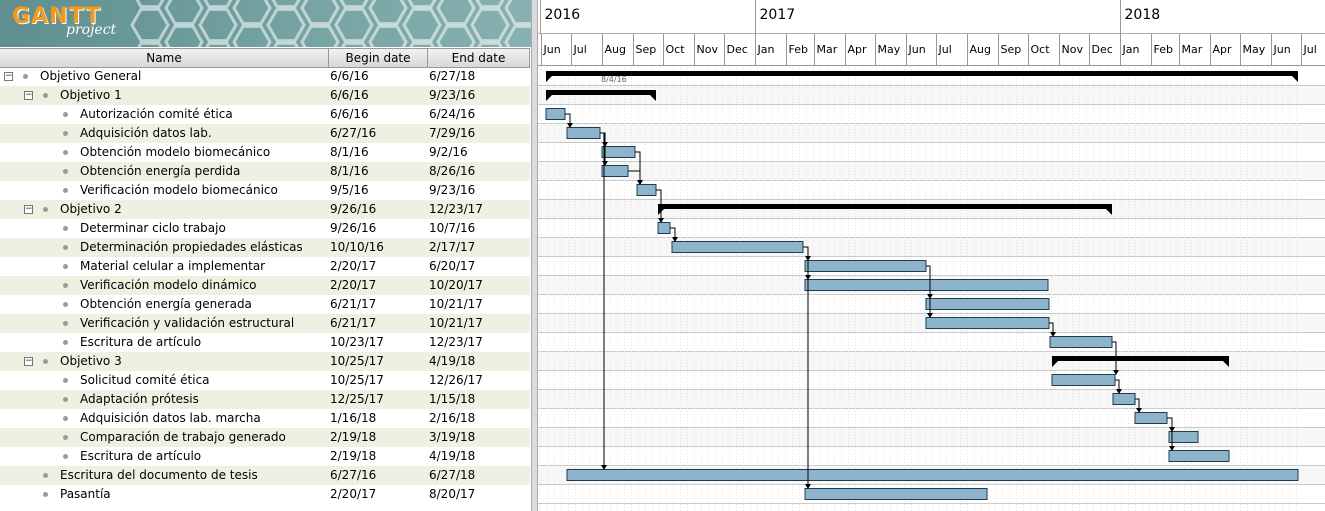 This screenshot has height=511, width=1325. Describe the element at coordinates (479, 58) in the screenshot. I see `column-header-end-date: End date` at that location.